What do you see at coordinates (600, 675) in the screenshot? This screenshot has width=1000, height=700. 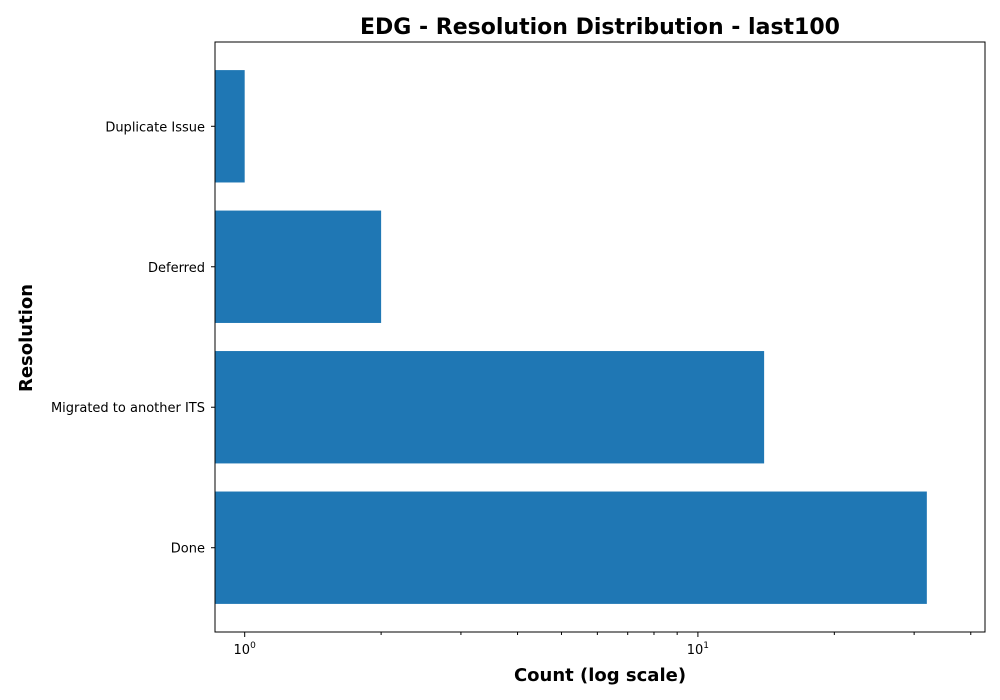 I see `x-axis-label: Count (log scale)` at bounding box center [600, 675].